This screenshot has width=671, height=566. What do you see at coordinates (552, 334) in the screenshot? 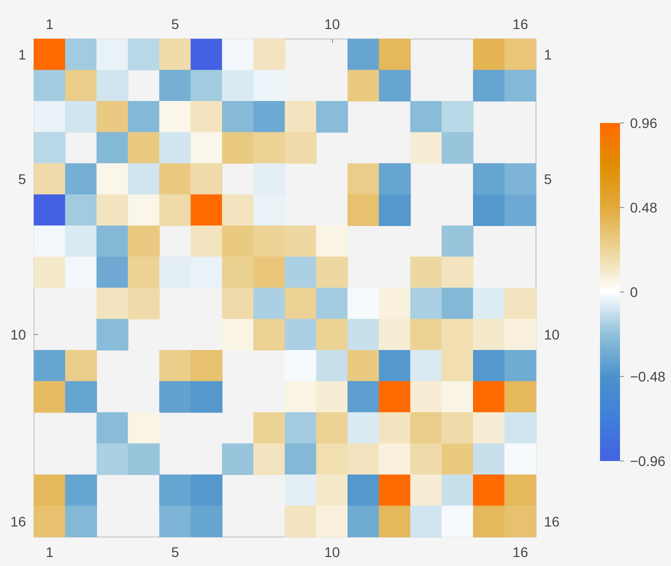
I see `y-tick-label: 10` at bounding box center [552, 334].